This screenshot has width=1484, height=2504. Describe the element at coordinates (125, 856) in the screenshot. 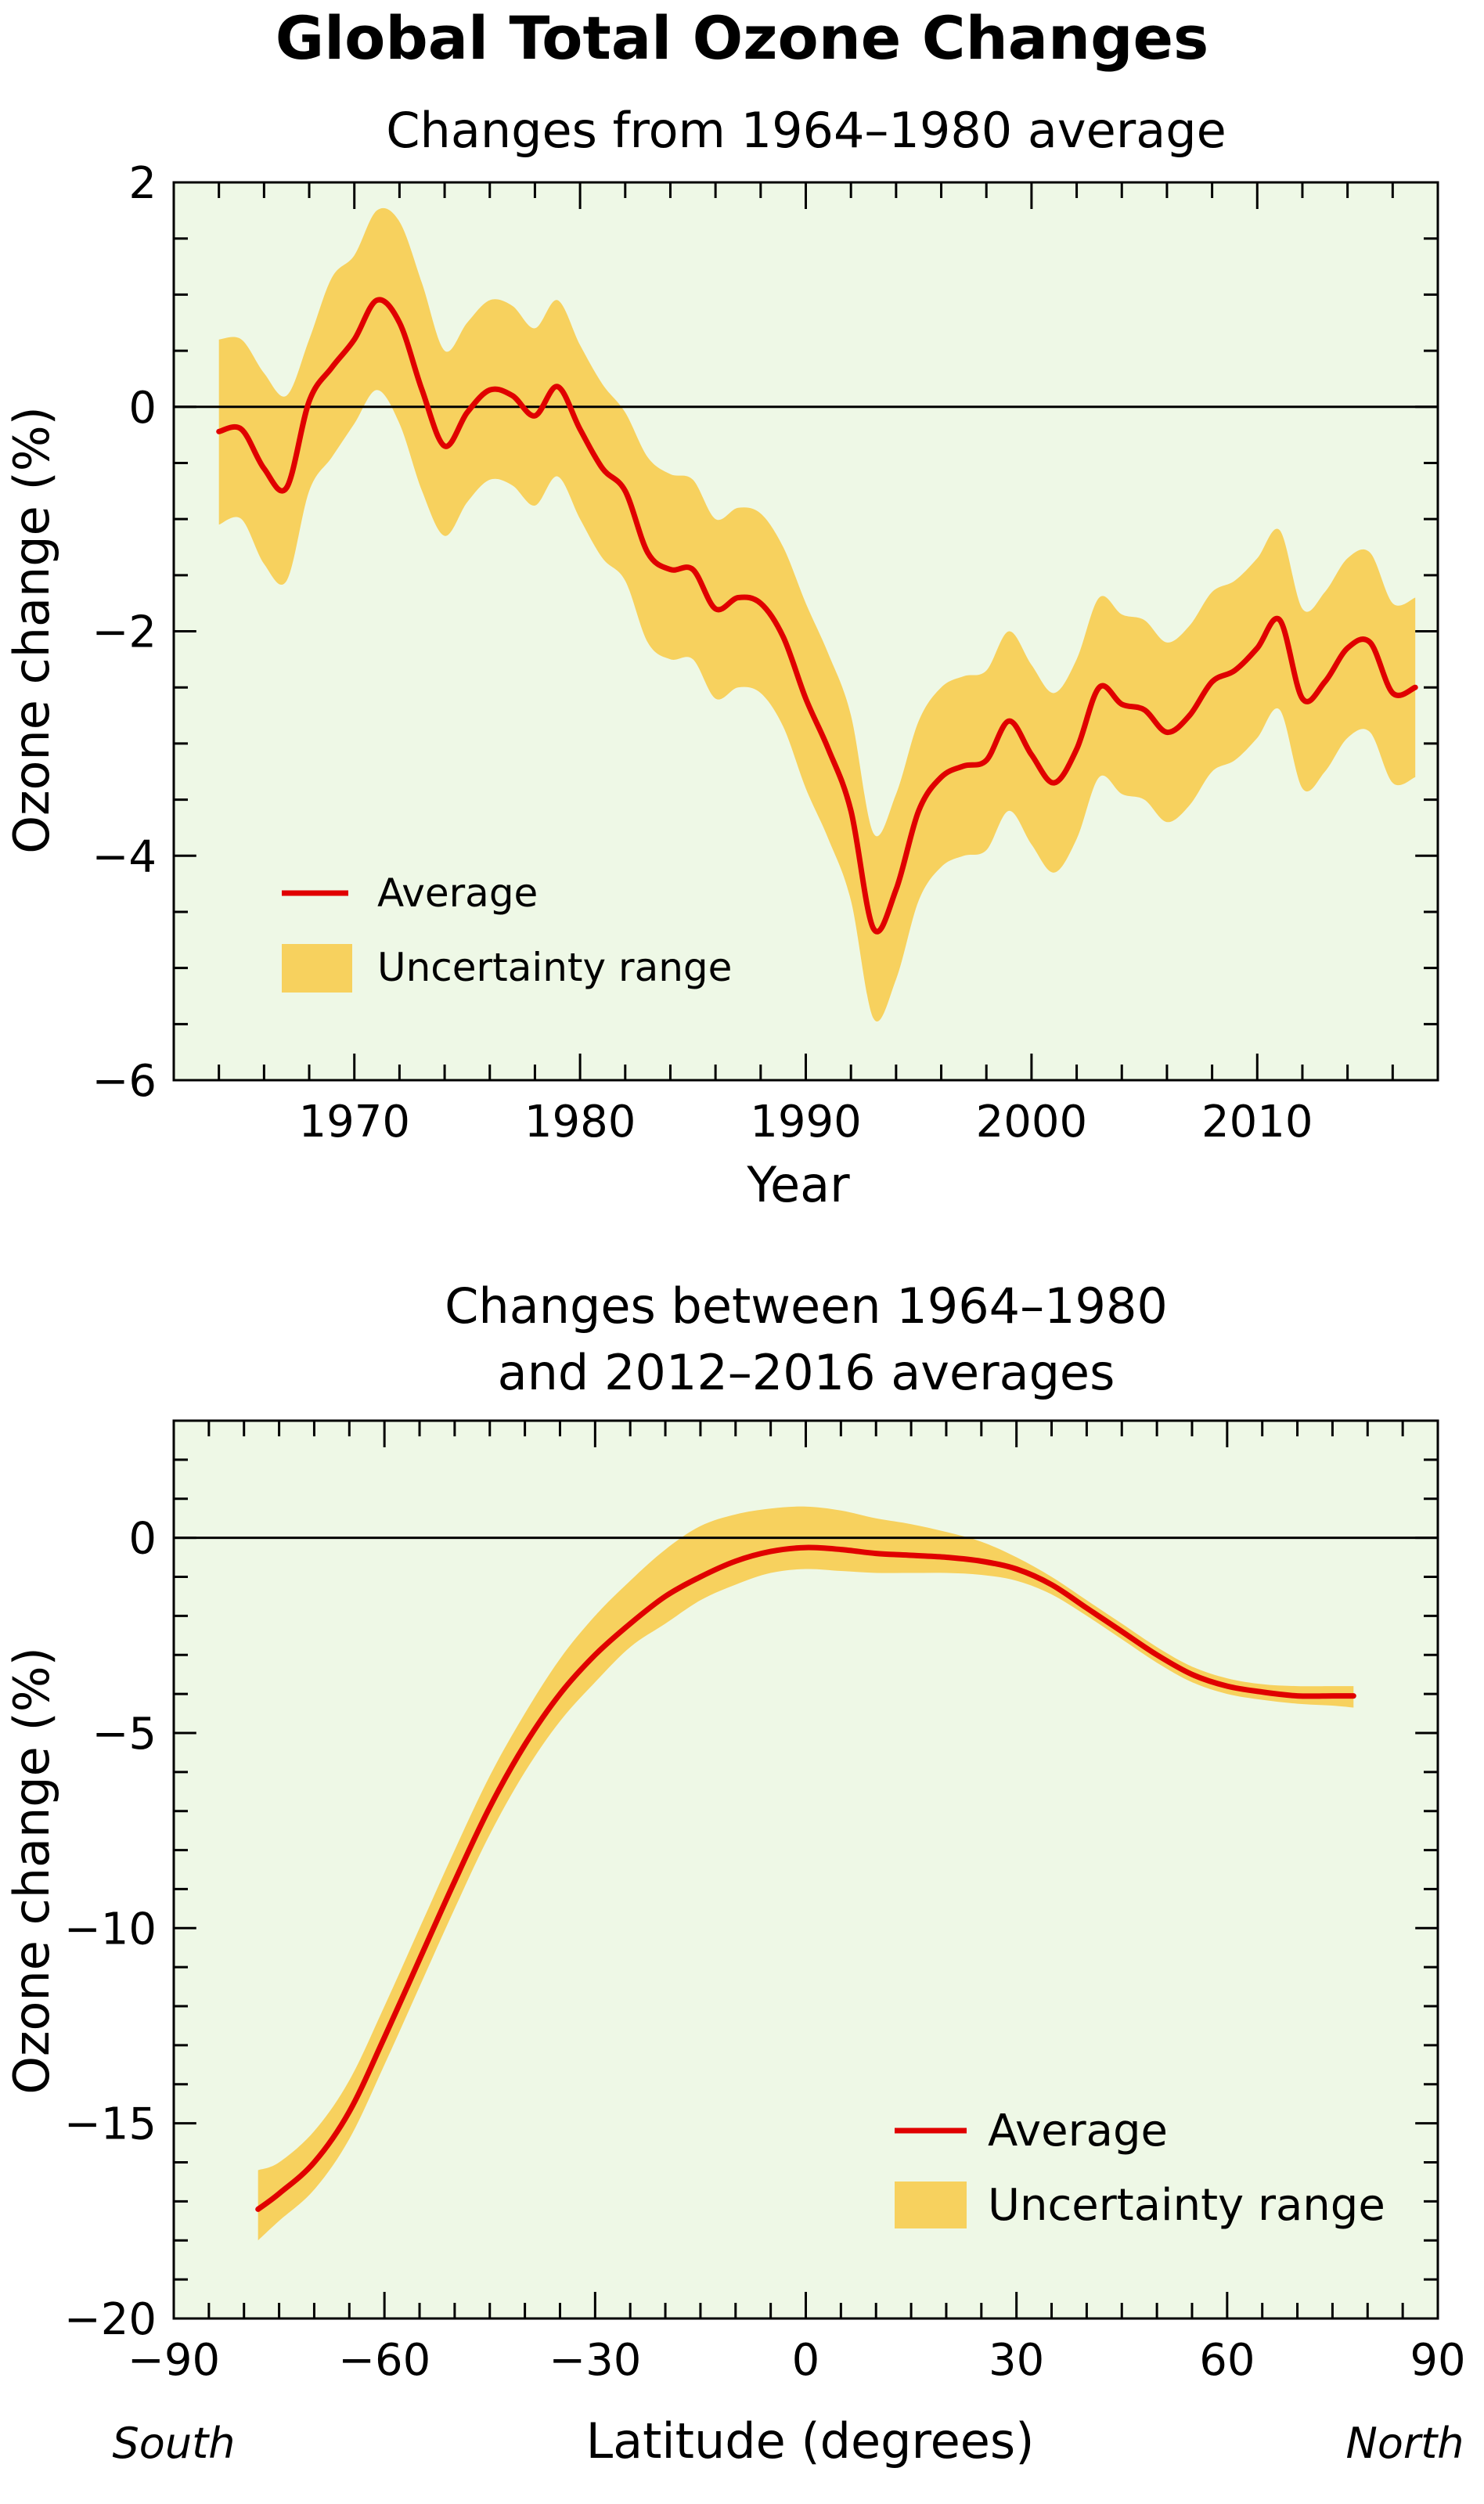

I see `c1-ytick-label: −4` at that location.